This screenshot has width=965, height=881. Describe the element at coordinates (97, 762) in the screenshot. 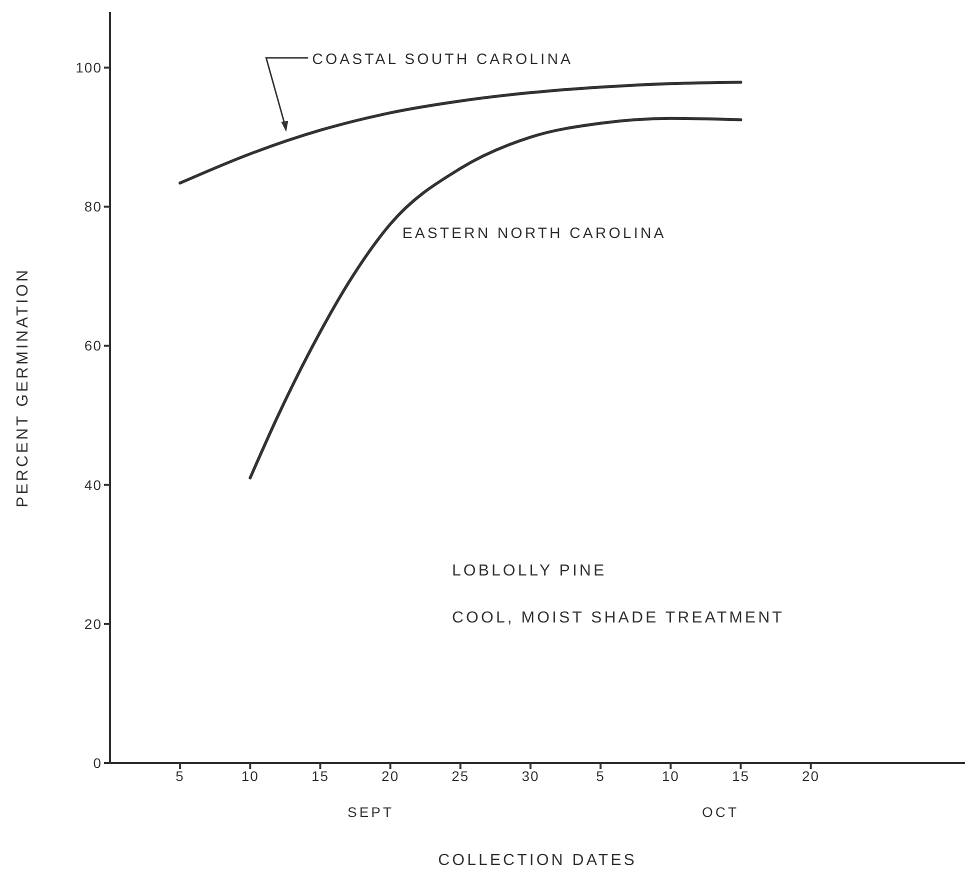

I see `y-tick-label: 0` at that location.